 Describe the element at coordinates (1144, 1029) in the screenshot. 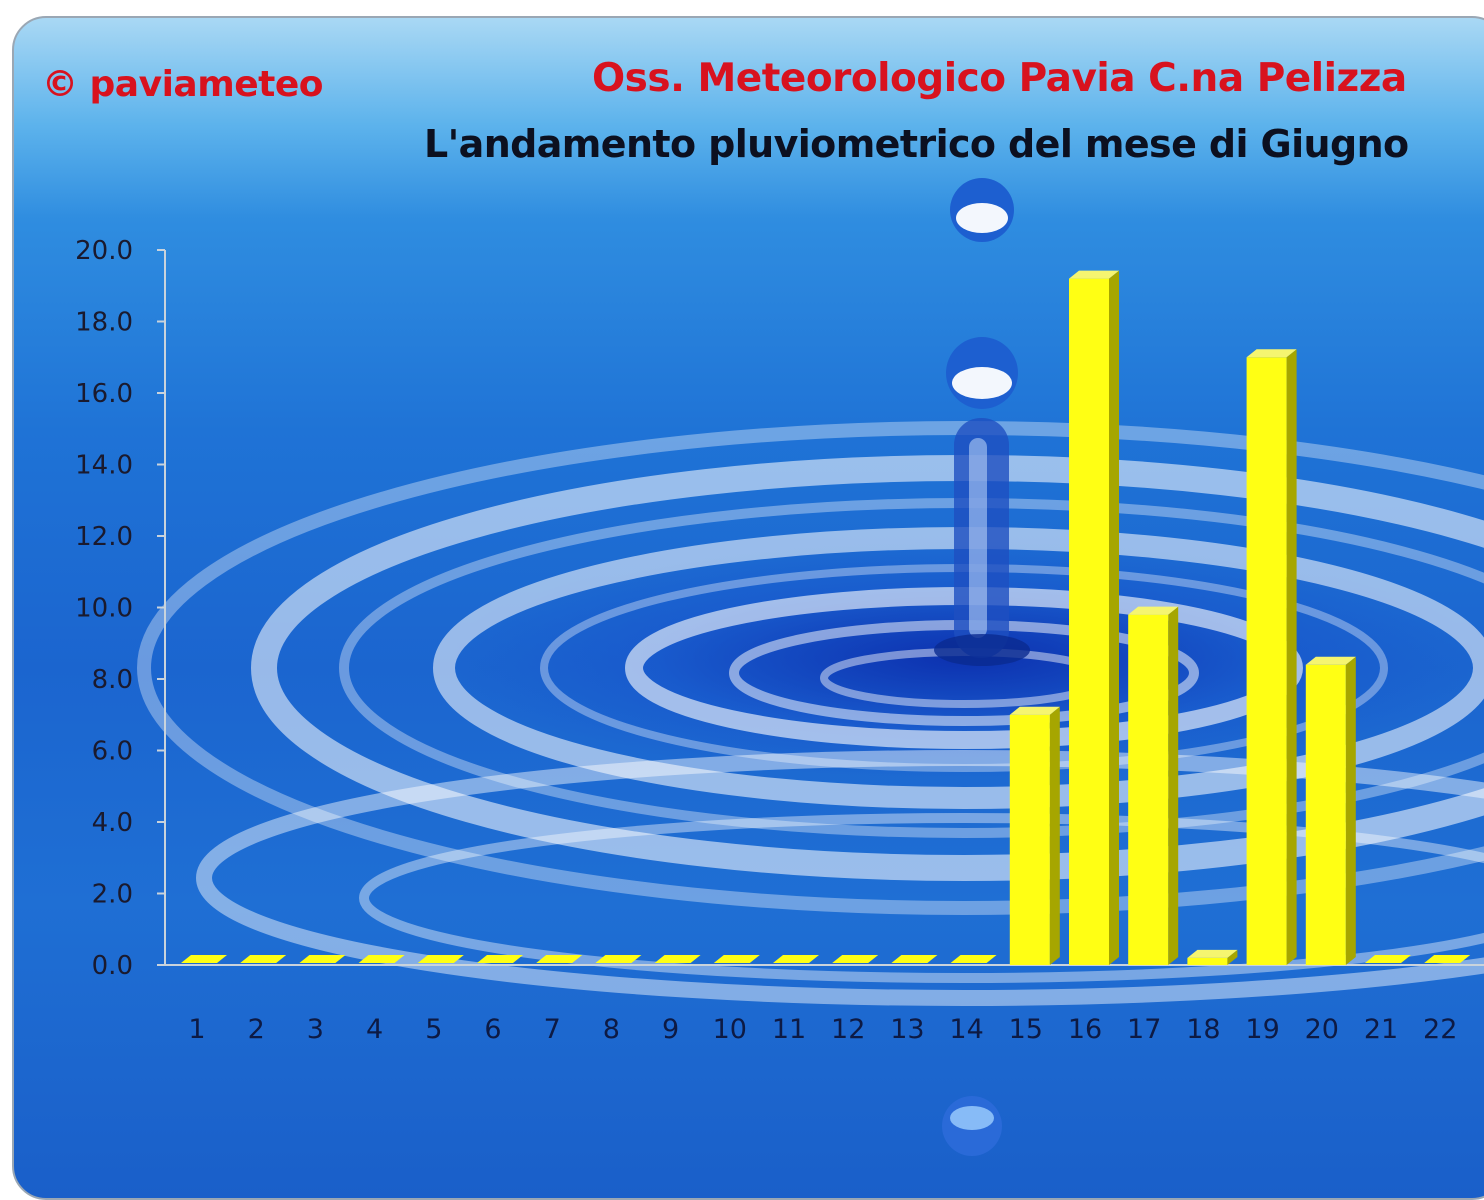

I see `x-tick-label: 17` at that location.